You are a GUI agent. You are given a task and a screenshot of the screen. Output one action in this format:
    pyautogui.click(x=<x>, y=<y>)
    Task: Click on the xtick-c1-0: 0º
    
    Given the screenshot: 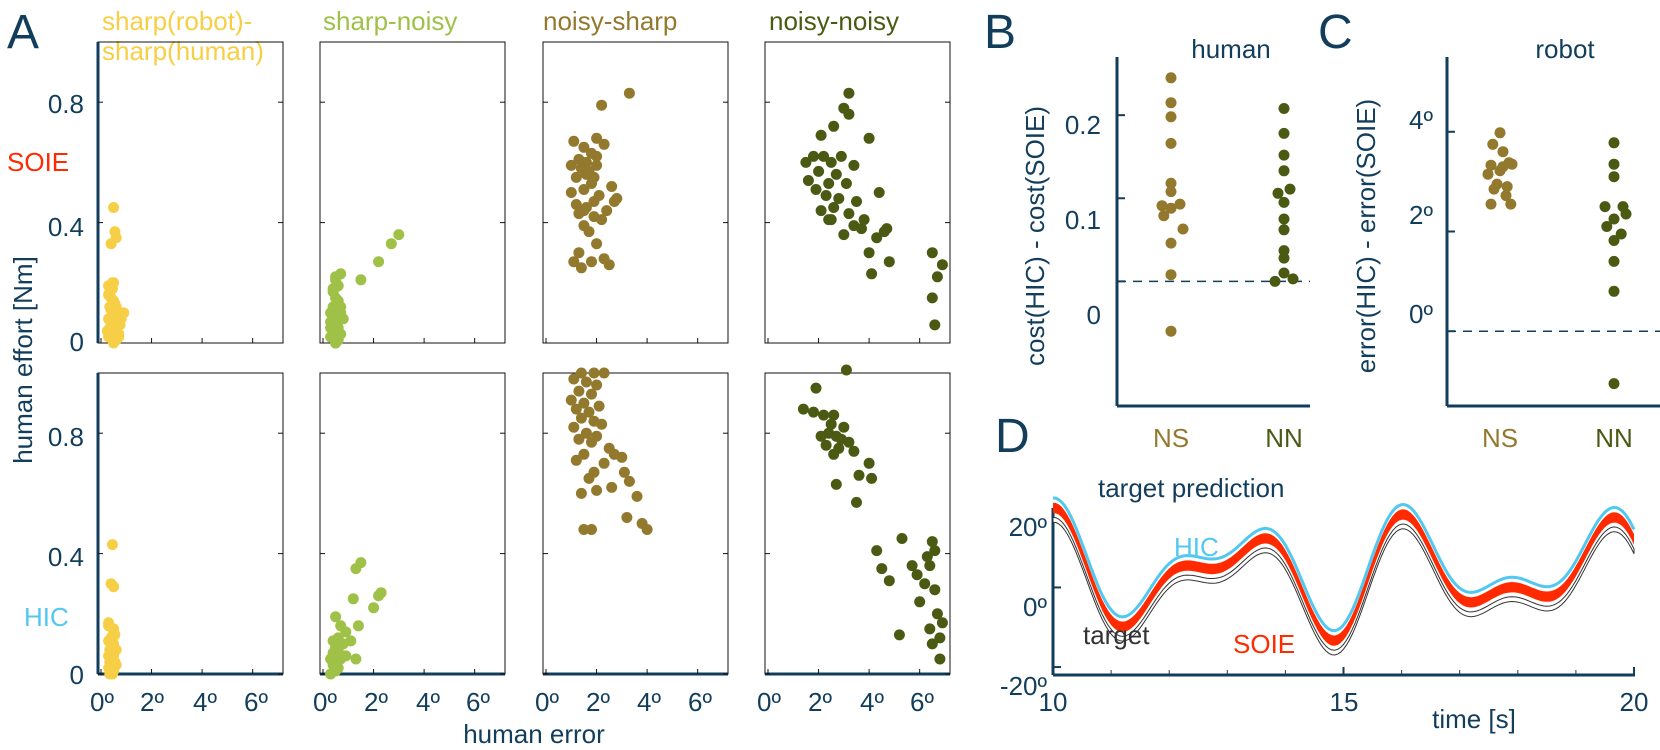 What is the action you would take?
    pyautogui.click(x=325, y=702)
    